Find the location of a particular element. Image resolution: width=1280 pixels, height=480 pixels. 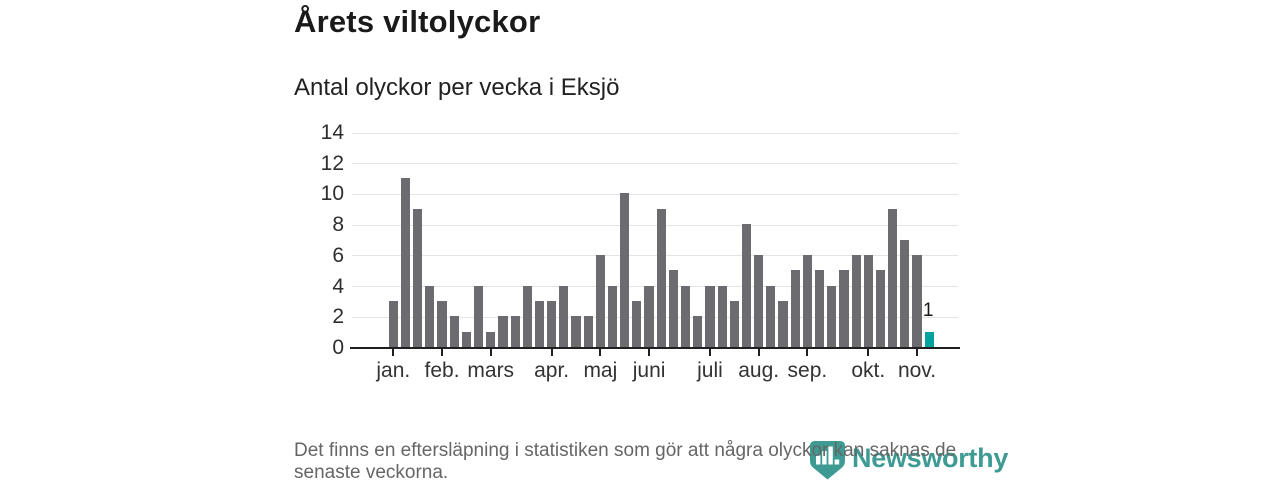

highlight-value-label: 1 is located at coordinates (928, 310).